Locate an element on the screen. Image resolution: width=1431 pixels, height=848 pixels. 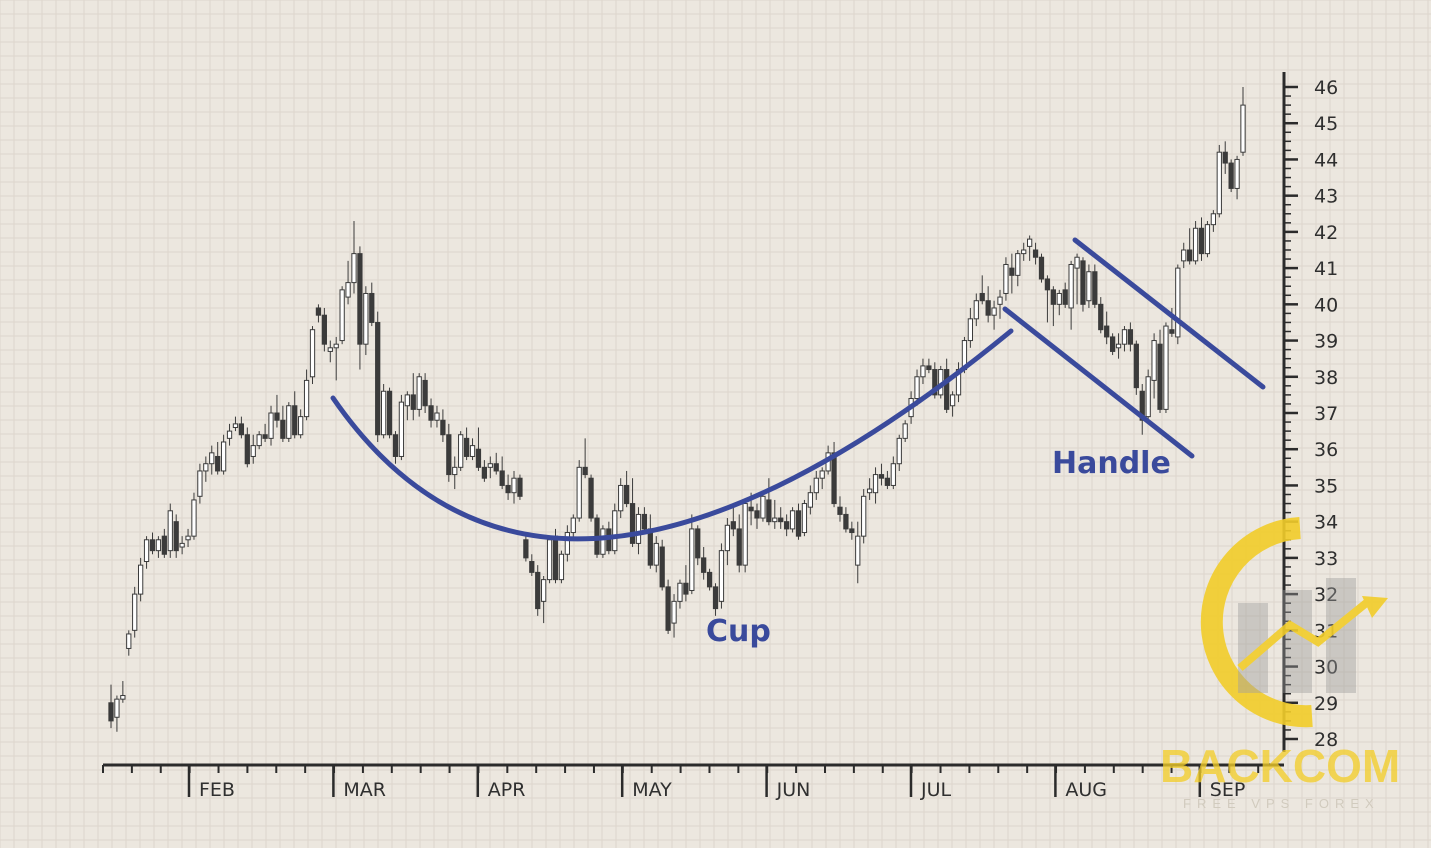
y-tick-label: 36 is located at coordinates (1326, 450).